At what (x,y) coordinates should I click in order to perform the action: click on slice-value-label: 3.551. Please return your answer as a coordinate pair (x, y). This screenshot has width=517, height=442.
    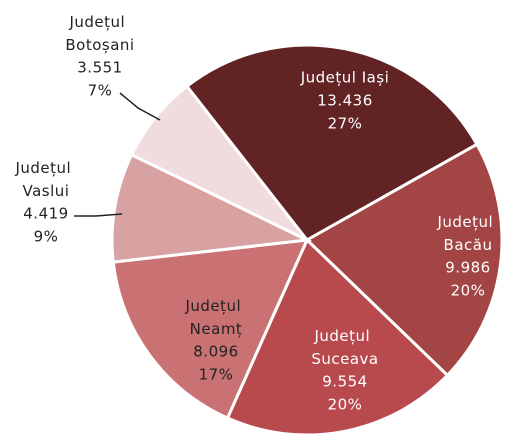
    Looking at the image, I should click on (99, 68).